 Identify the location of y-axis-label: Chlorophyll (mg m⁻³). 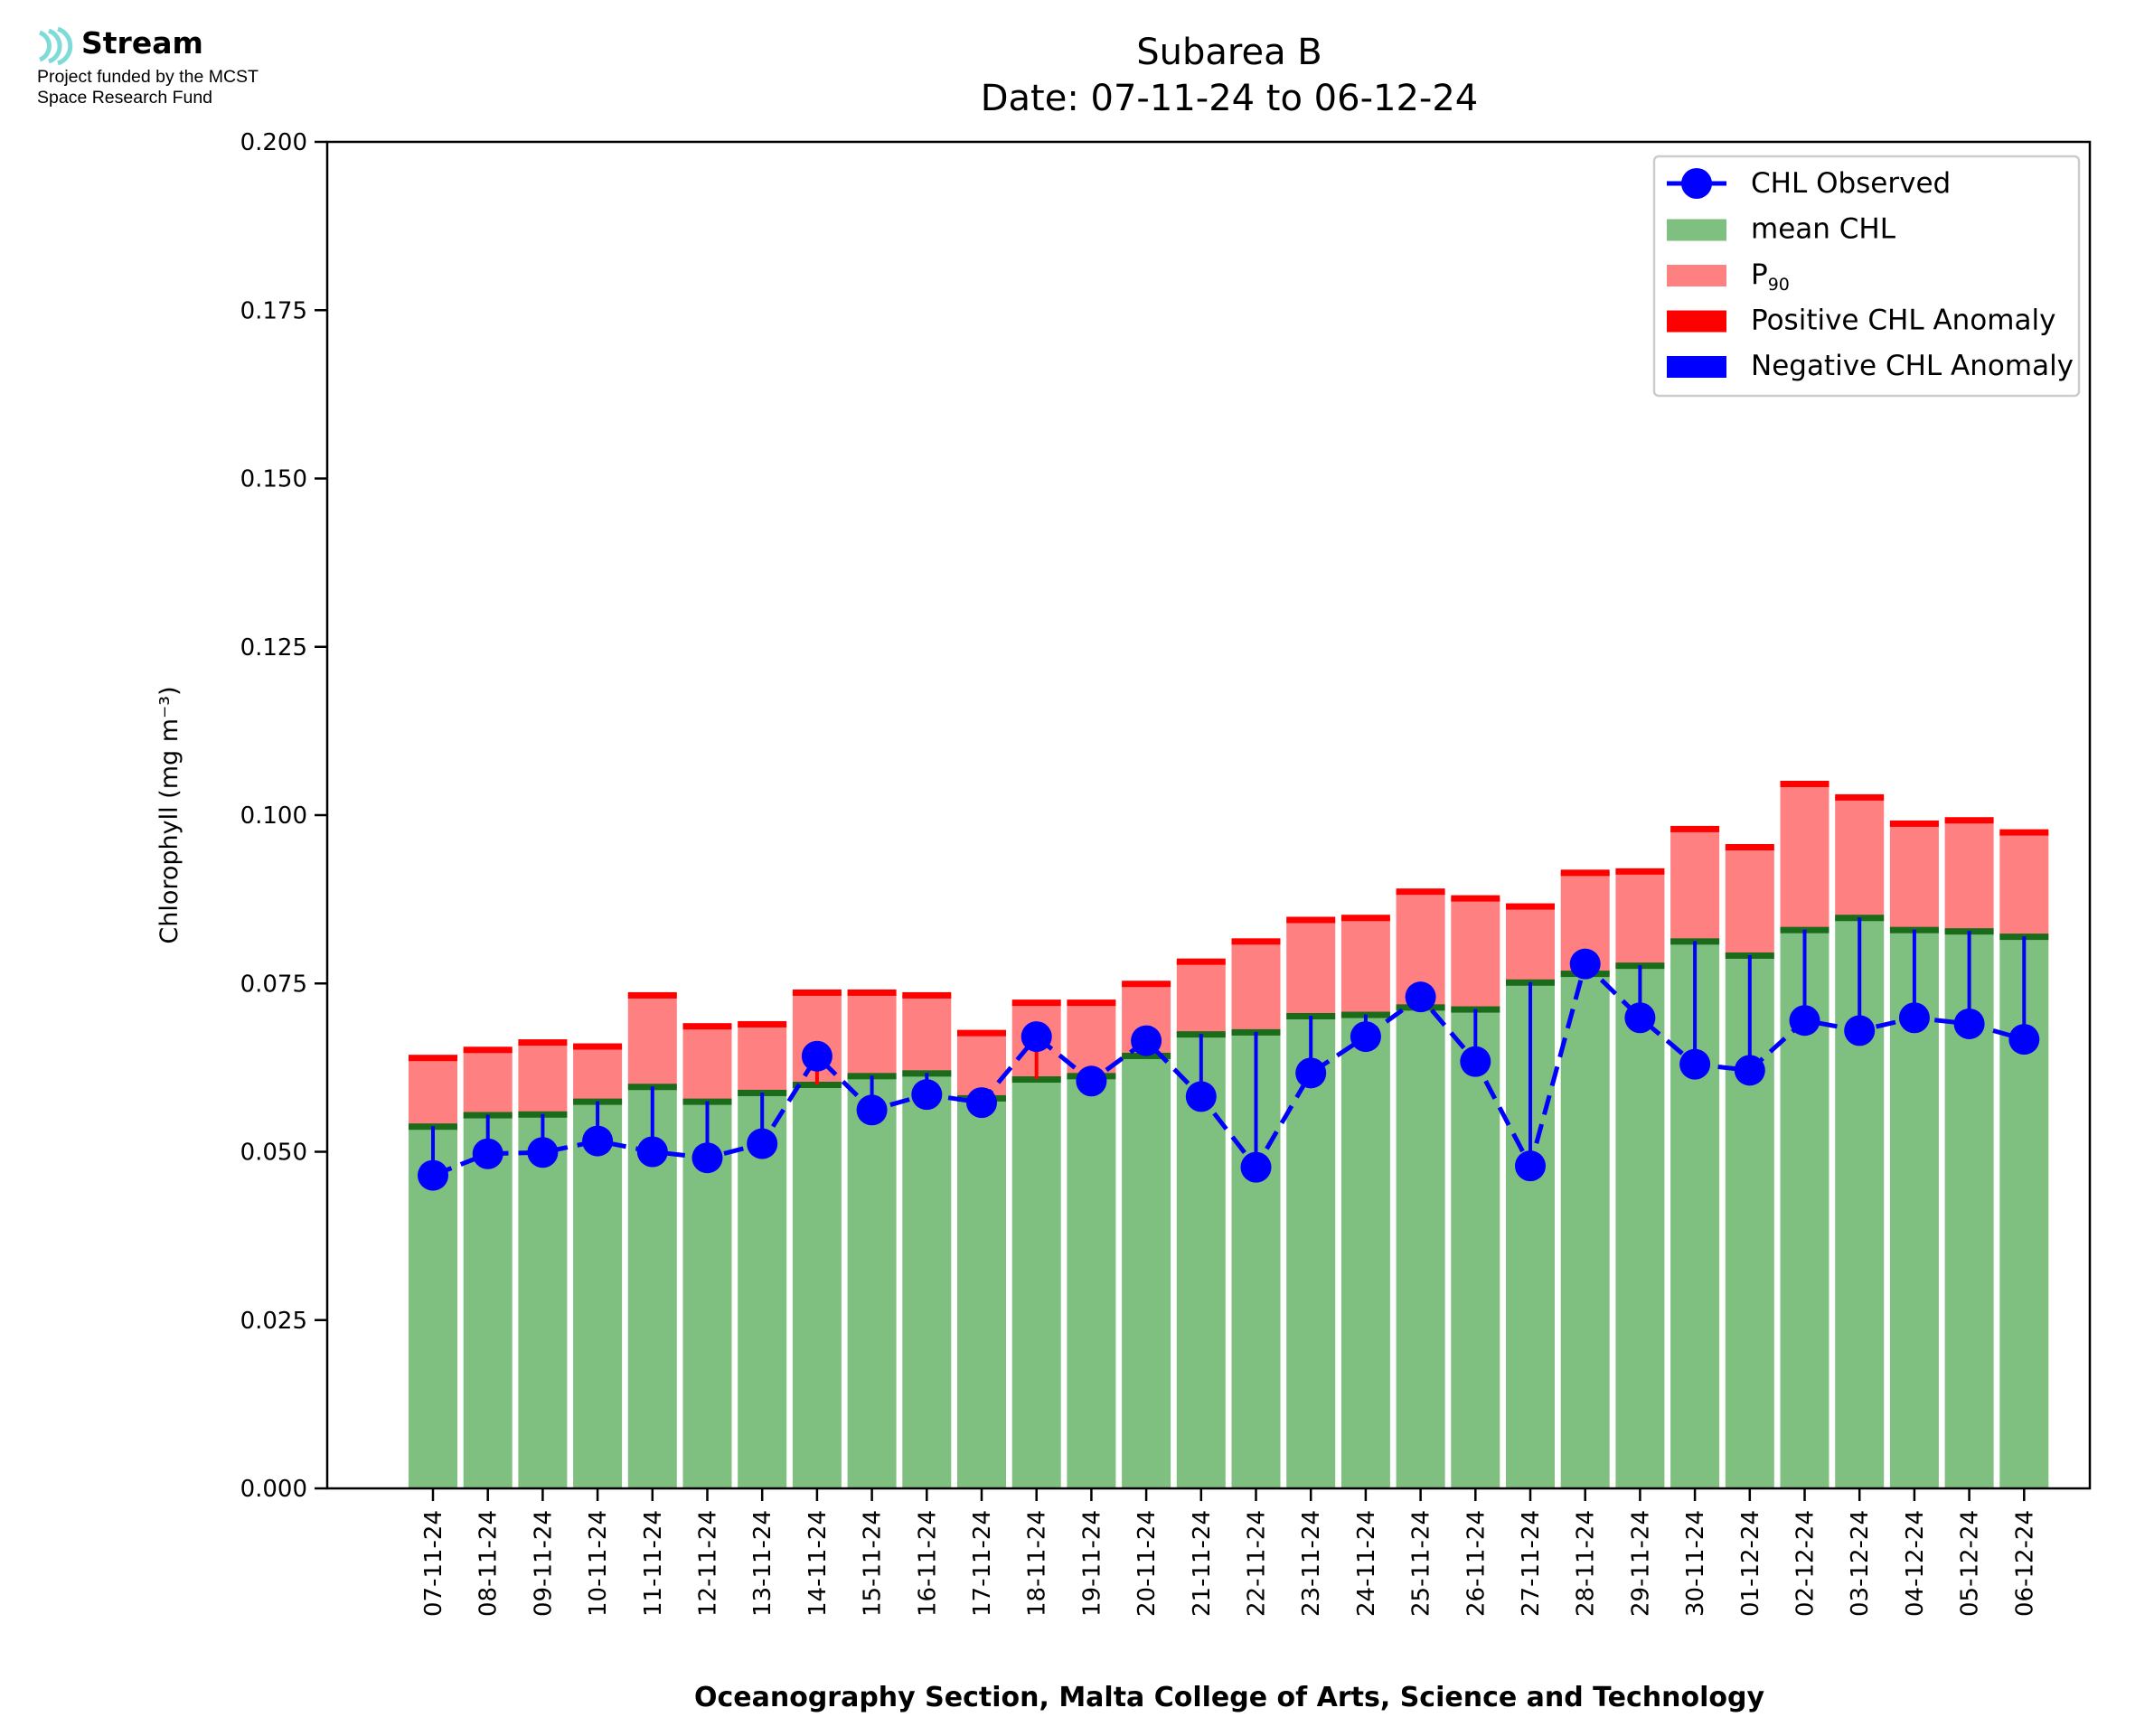
(169, 814).